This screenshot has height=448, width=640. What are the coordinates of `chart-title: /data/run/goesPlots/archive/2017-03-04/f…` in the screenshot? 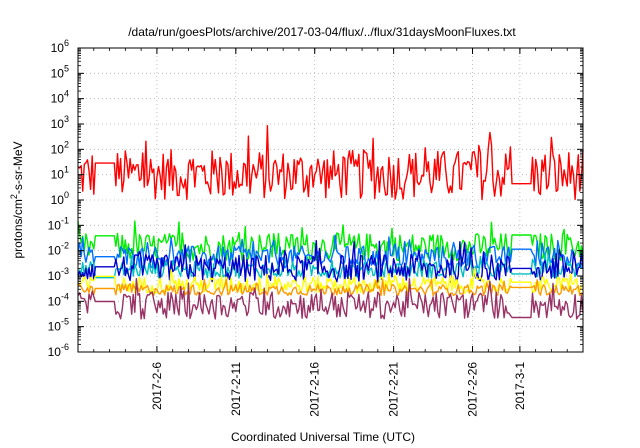 It's located at (322, 32).